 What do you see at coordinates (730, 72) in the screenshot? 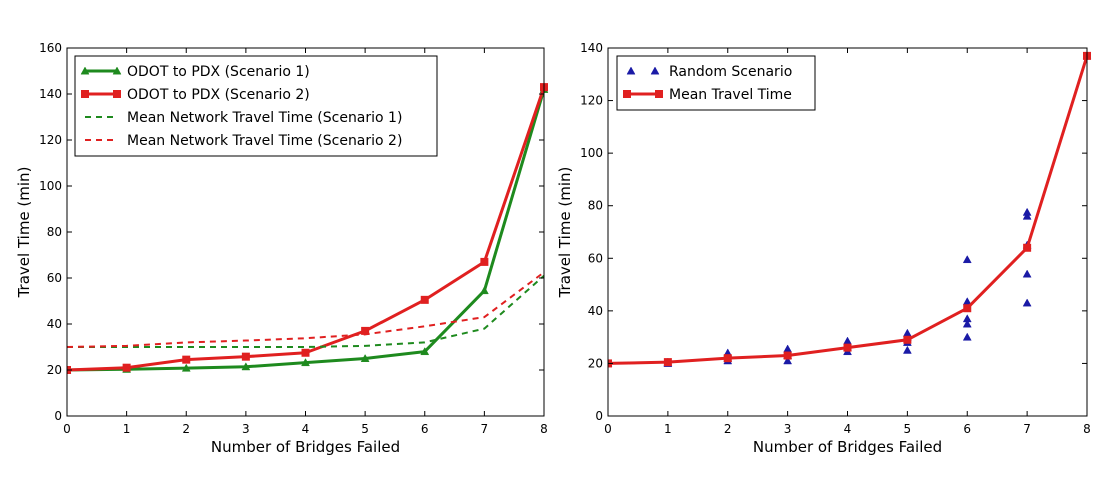
I see `legend-entry-label: Random Scenario` at bounding box center [730, 72].